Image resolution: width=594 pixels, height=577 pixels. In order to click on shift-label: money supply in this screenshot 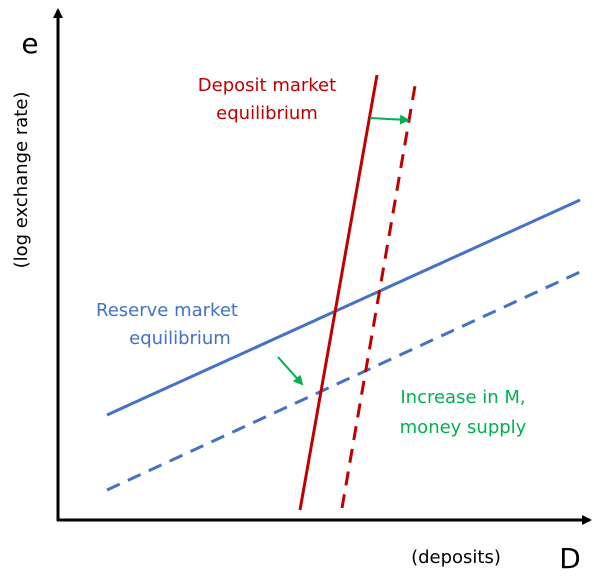, I will do `click(463, 427)`.